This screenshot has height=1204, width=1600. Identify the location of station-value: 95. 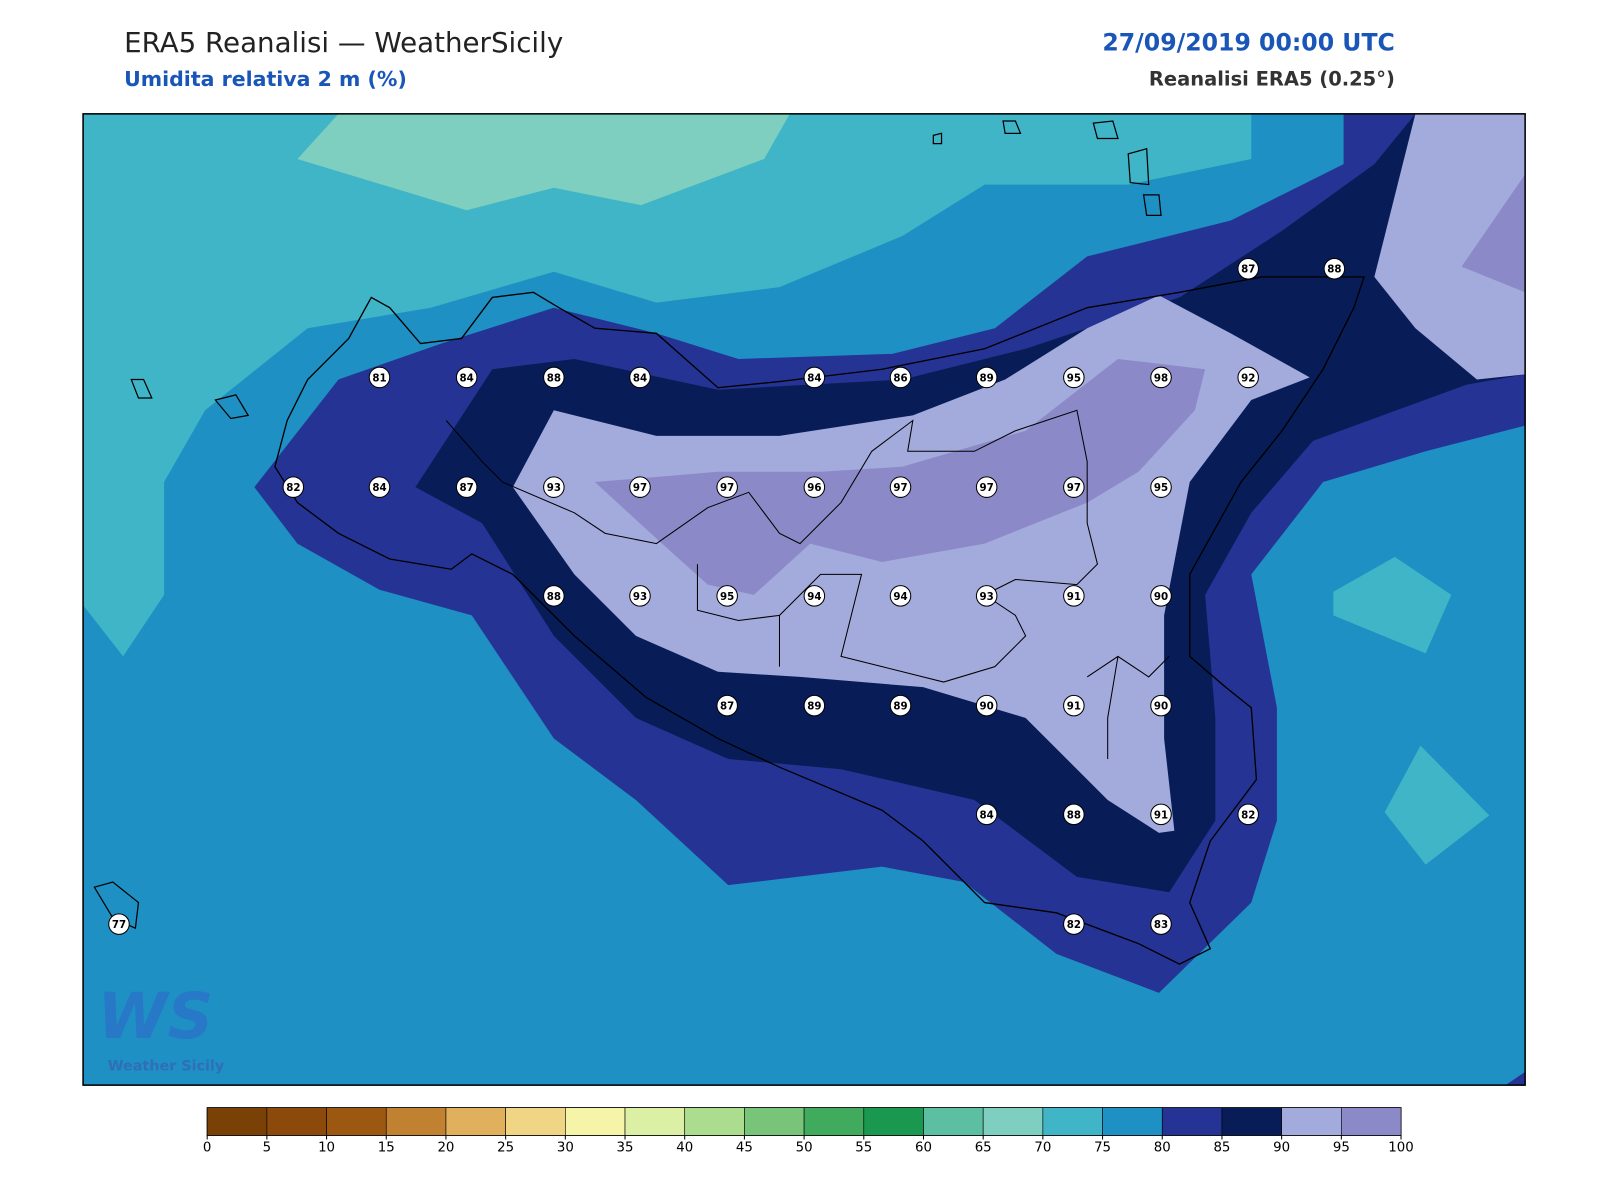
(1161, 488).